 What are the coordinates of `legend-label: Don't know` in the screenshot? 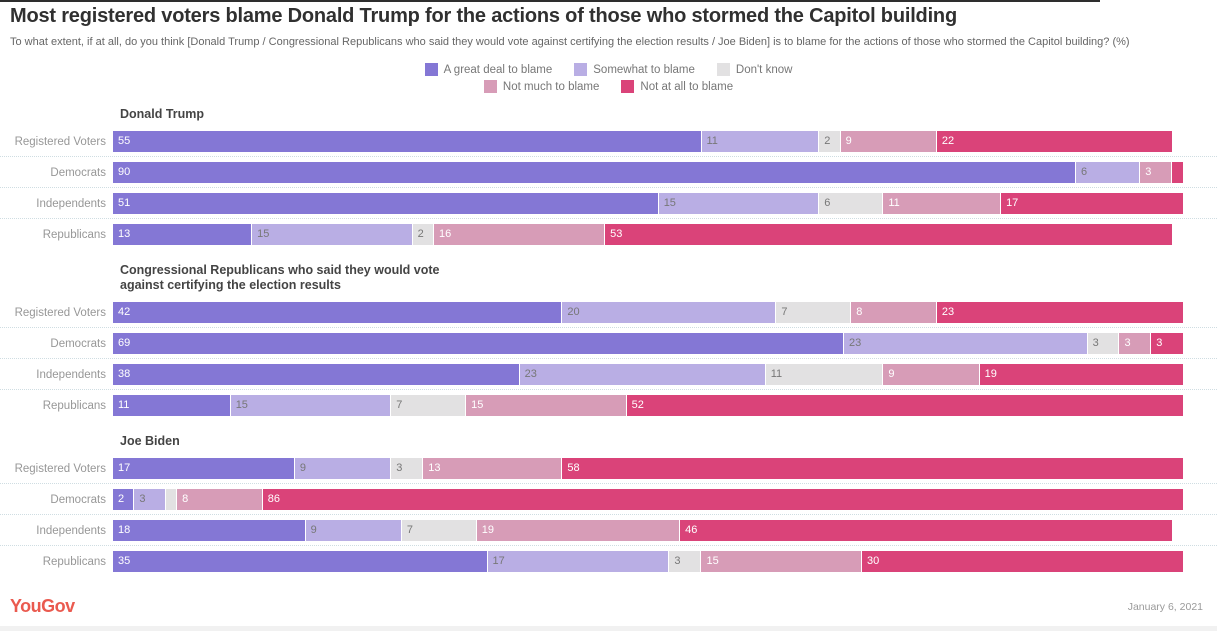 It's located at (764, 69).